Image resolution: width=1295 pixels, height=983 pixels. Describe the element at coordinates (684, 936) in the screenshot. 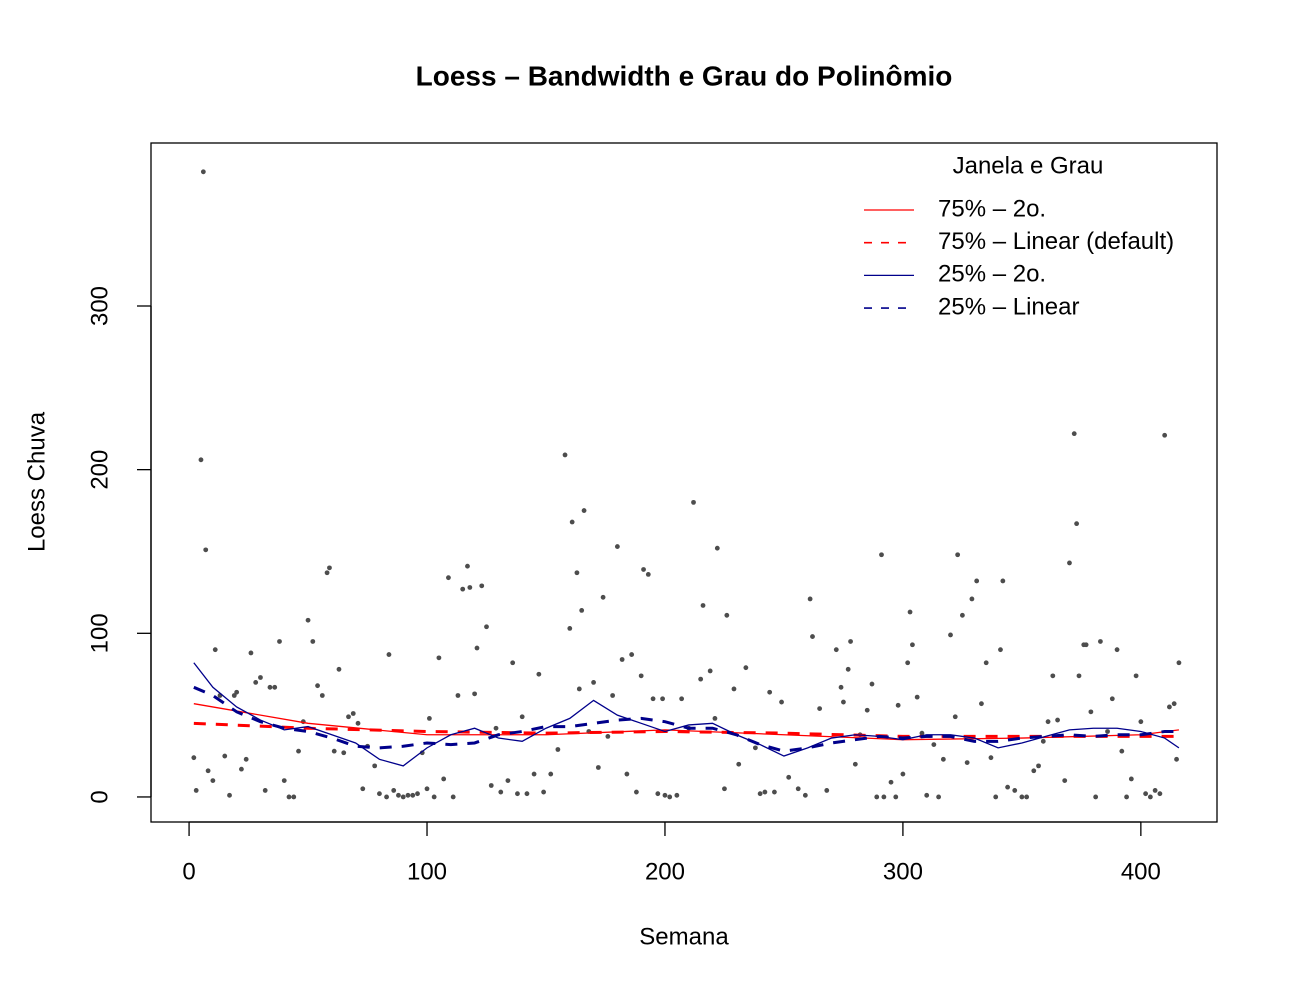

I see `x-axis-label: Semana` at that location.